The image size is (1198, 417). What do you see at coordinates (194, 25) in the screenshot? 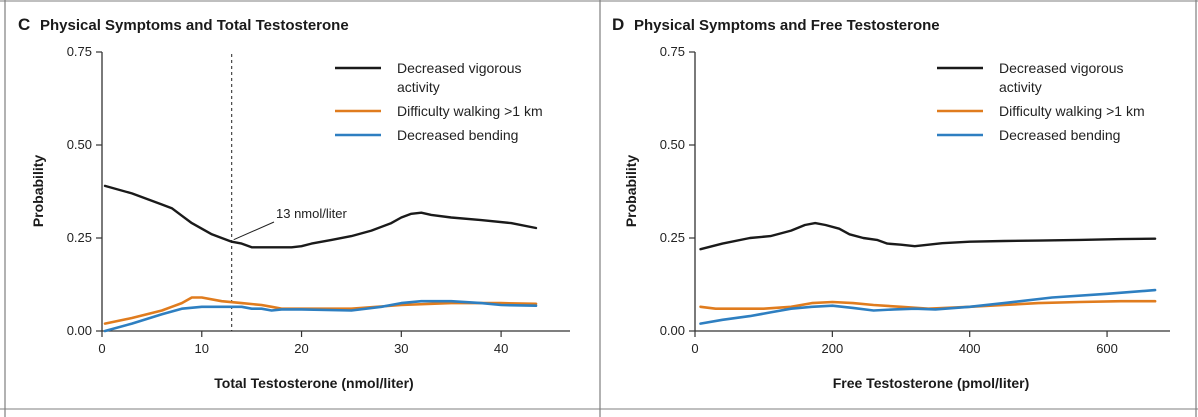
I see `panel-title: Physical Symptoms and Total Testosterone` at bounding box center [194, 25].